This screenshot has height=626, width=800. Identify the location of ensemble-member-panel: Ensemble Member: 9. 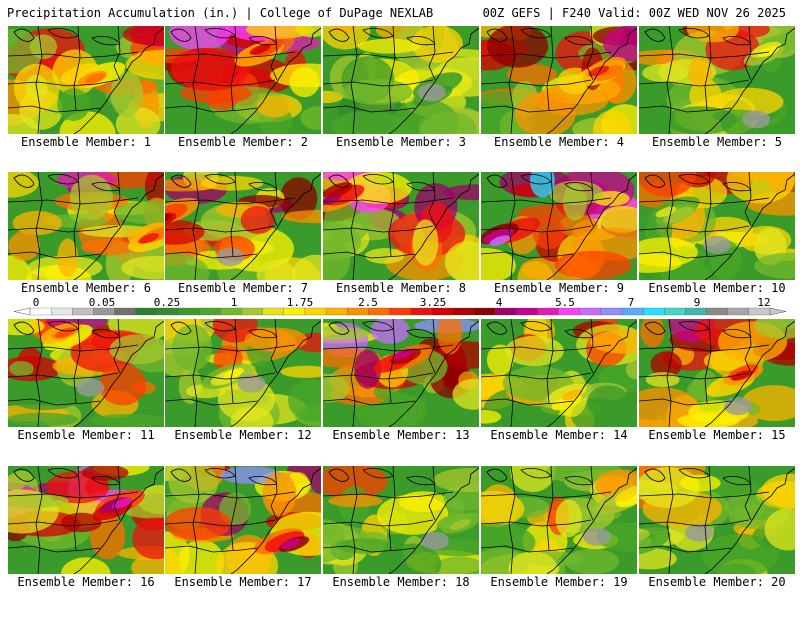
(559, 252).